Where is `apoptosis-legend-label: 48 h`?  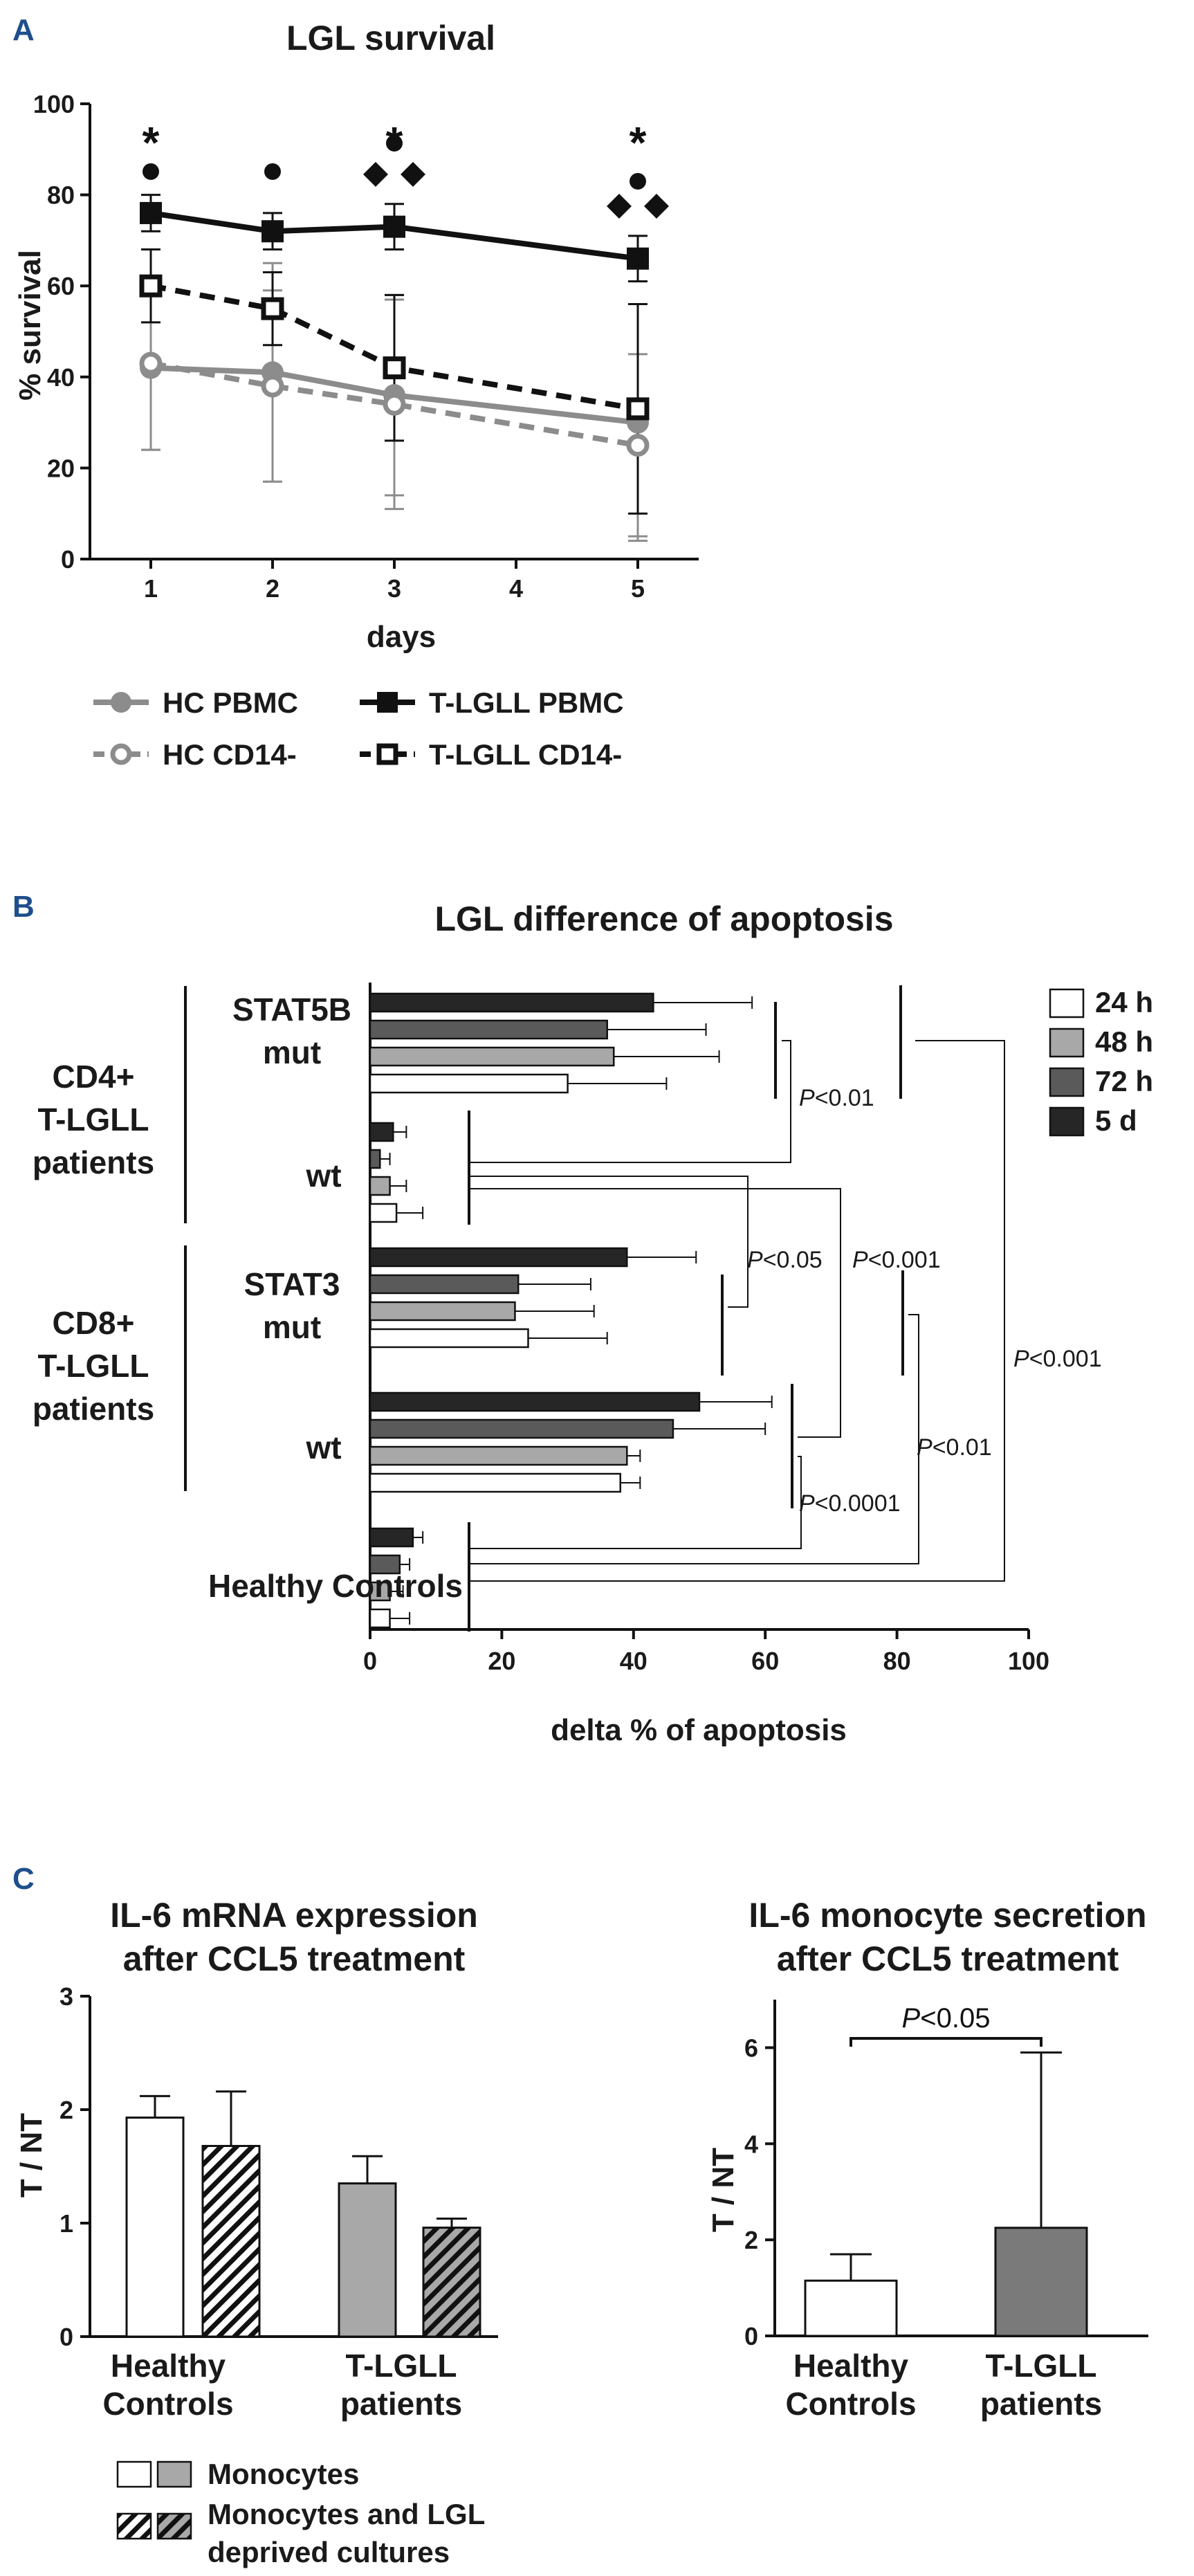 apoptosis-legend-label: 48 h is located at coordinates (1124, 1042).